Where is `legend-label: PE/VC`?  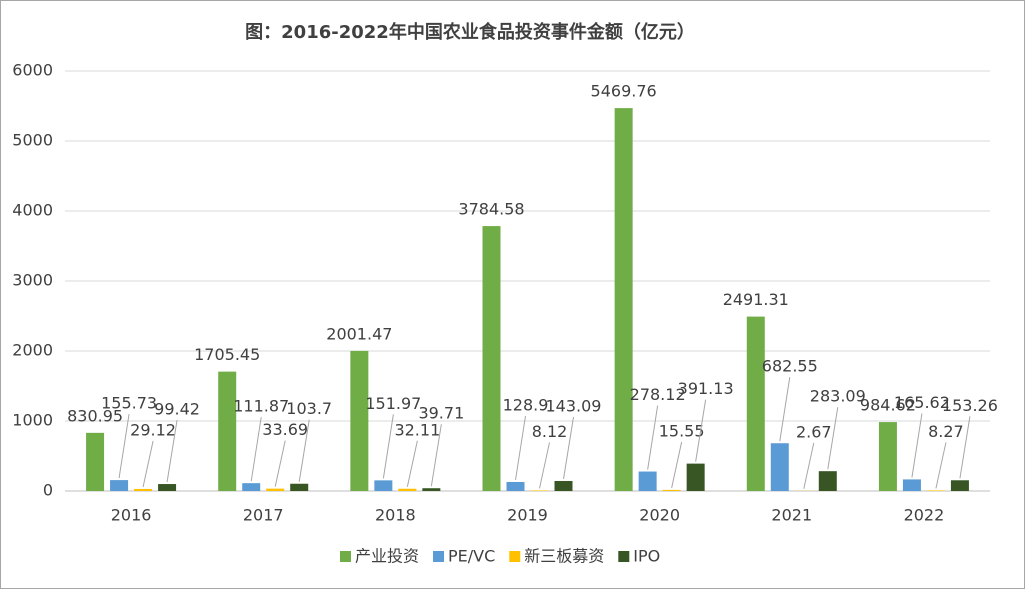
legend-label: PE/VC is located at coordinates (471, 556).